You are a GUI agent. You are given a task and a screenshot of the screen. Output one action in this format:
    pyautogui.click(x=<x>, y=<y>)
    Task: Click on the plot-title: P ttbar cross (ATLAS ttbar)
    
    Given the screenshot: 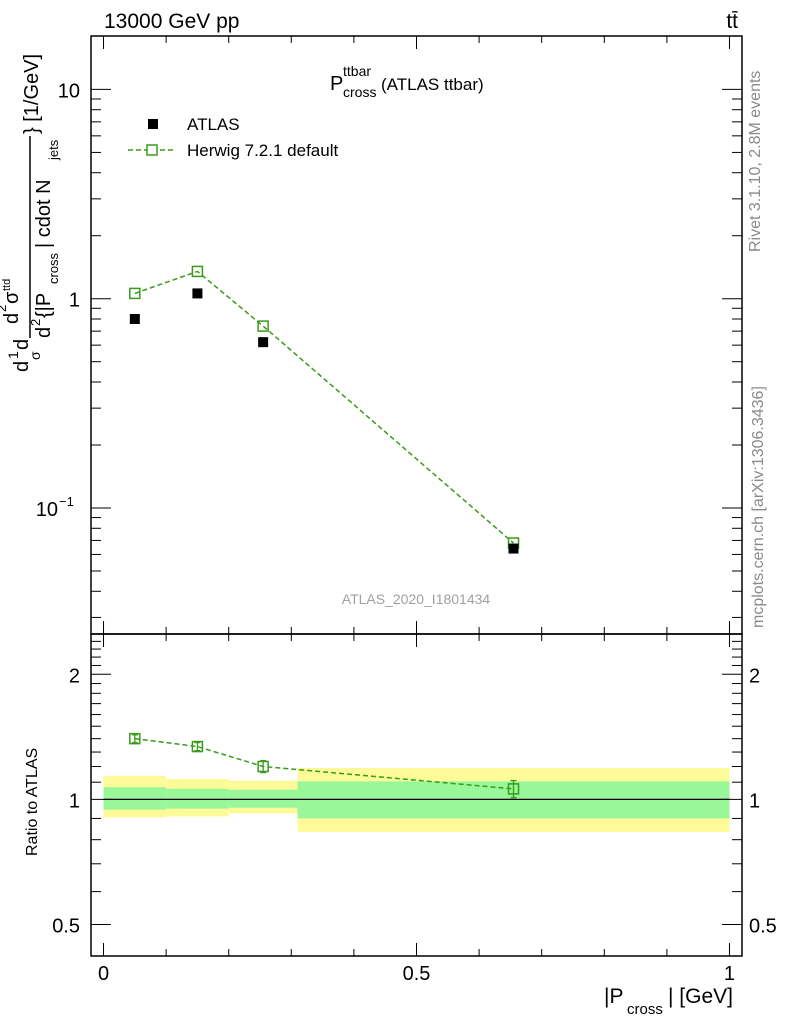 What is the action you would take?
    pyautogui.click(x=407, y=81)
    